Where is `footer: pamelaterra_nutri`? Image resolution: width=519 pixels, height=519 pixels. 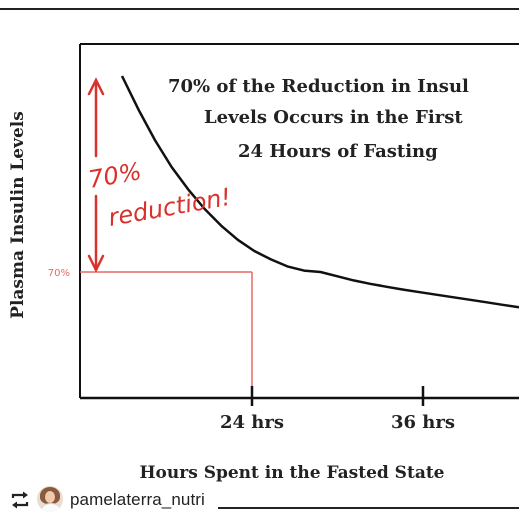 footer: pamelaterra_nutri is located at coordinates (259, 501).